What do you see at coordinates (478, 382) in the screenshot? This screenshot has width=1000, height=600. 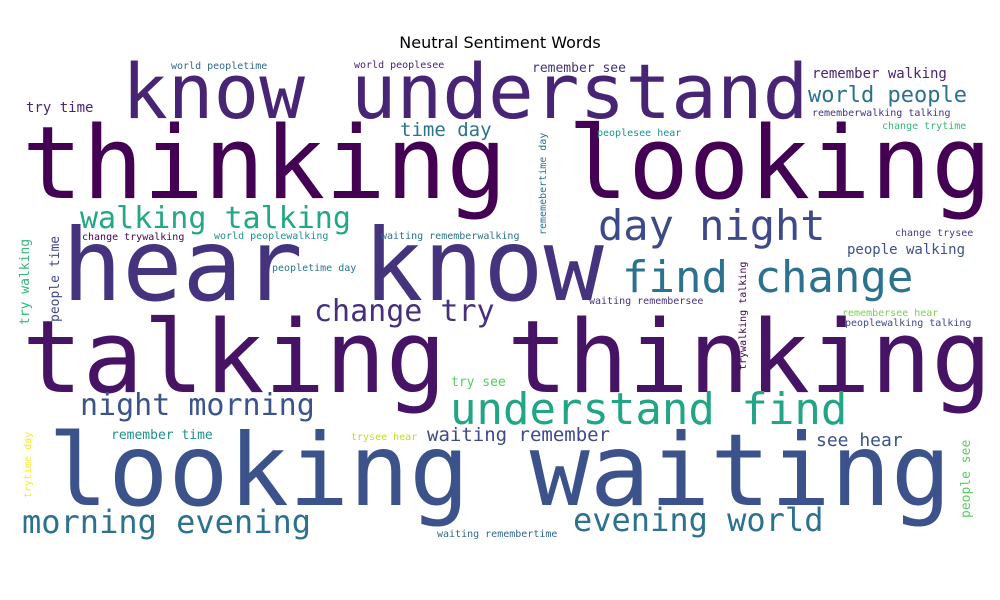 I see `word-try-see: try see` at bounding box center [478, 382].